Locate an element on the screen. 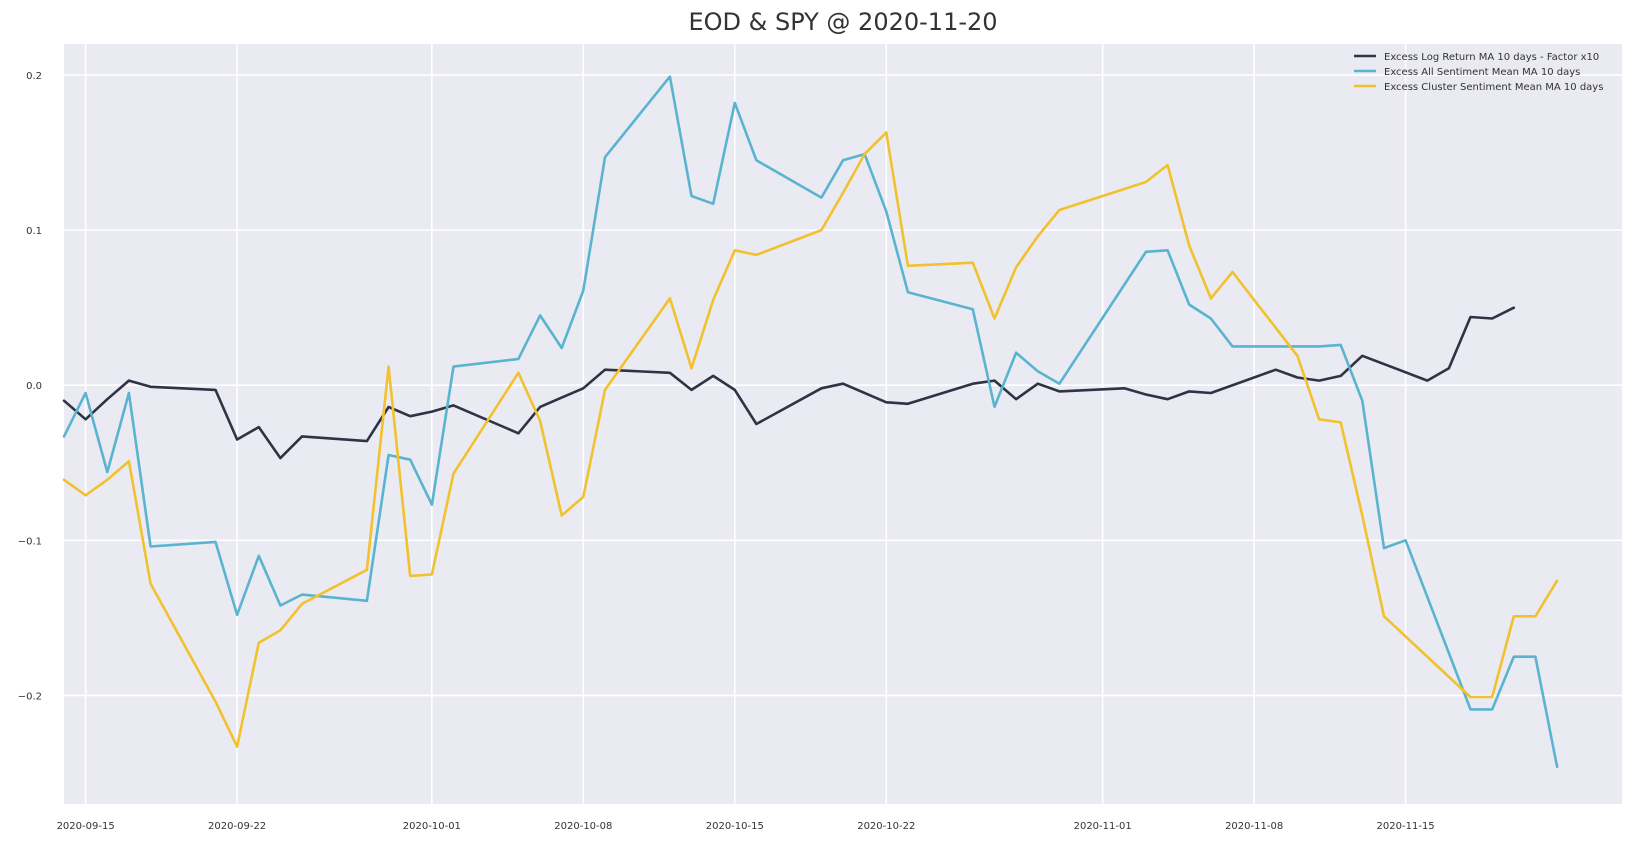 This screenshot has width=1638, height=846. y-tick-label: −0.2 is located at coordinates (30, 696).